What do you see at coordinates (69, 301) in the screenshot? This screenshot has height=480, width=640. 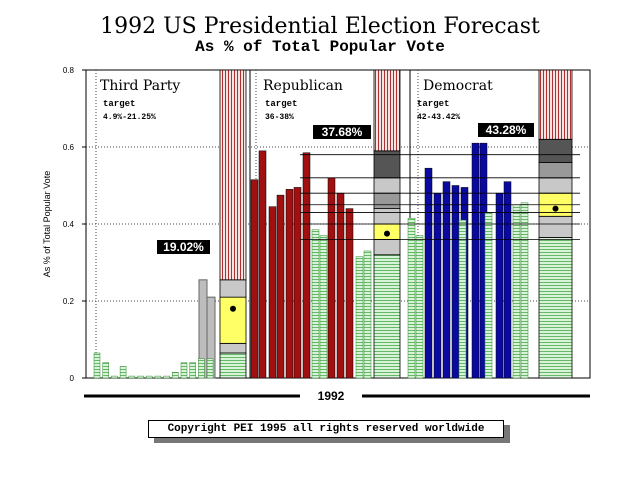 I see `y-tick-label: 0.2` at bounding box center [69, 301].